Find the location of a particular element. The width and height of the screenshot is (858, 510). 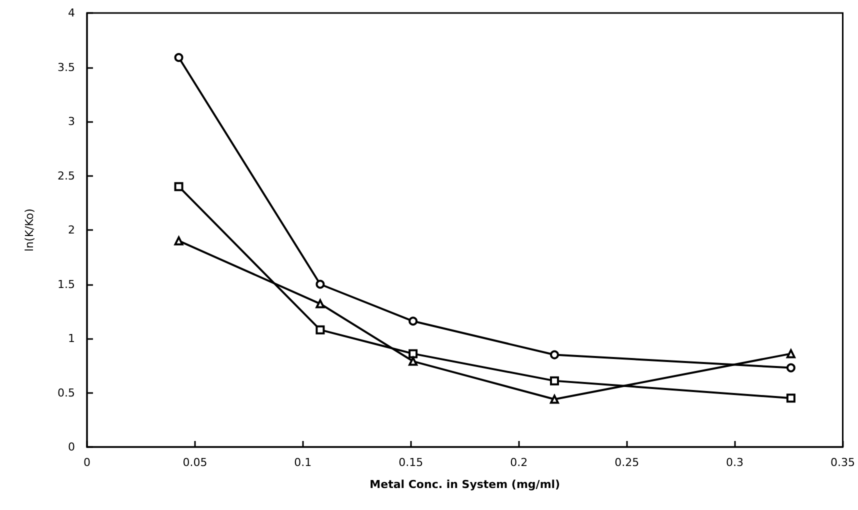

y-tick-label: 2 is located at coordinates (71, 230).